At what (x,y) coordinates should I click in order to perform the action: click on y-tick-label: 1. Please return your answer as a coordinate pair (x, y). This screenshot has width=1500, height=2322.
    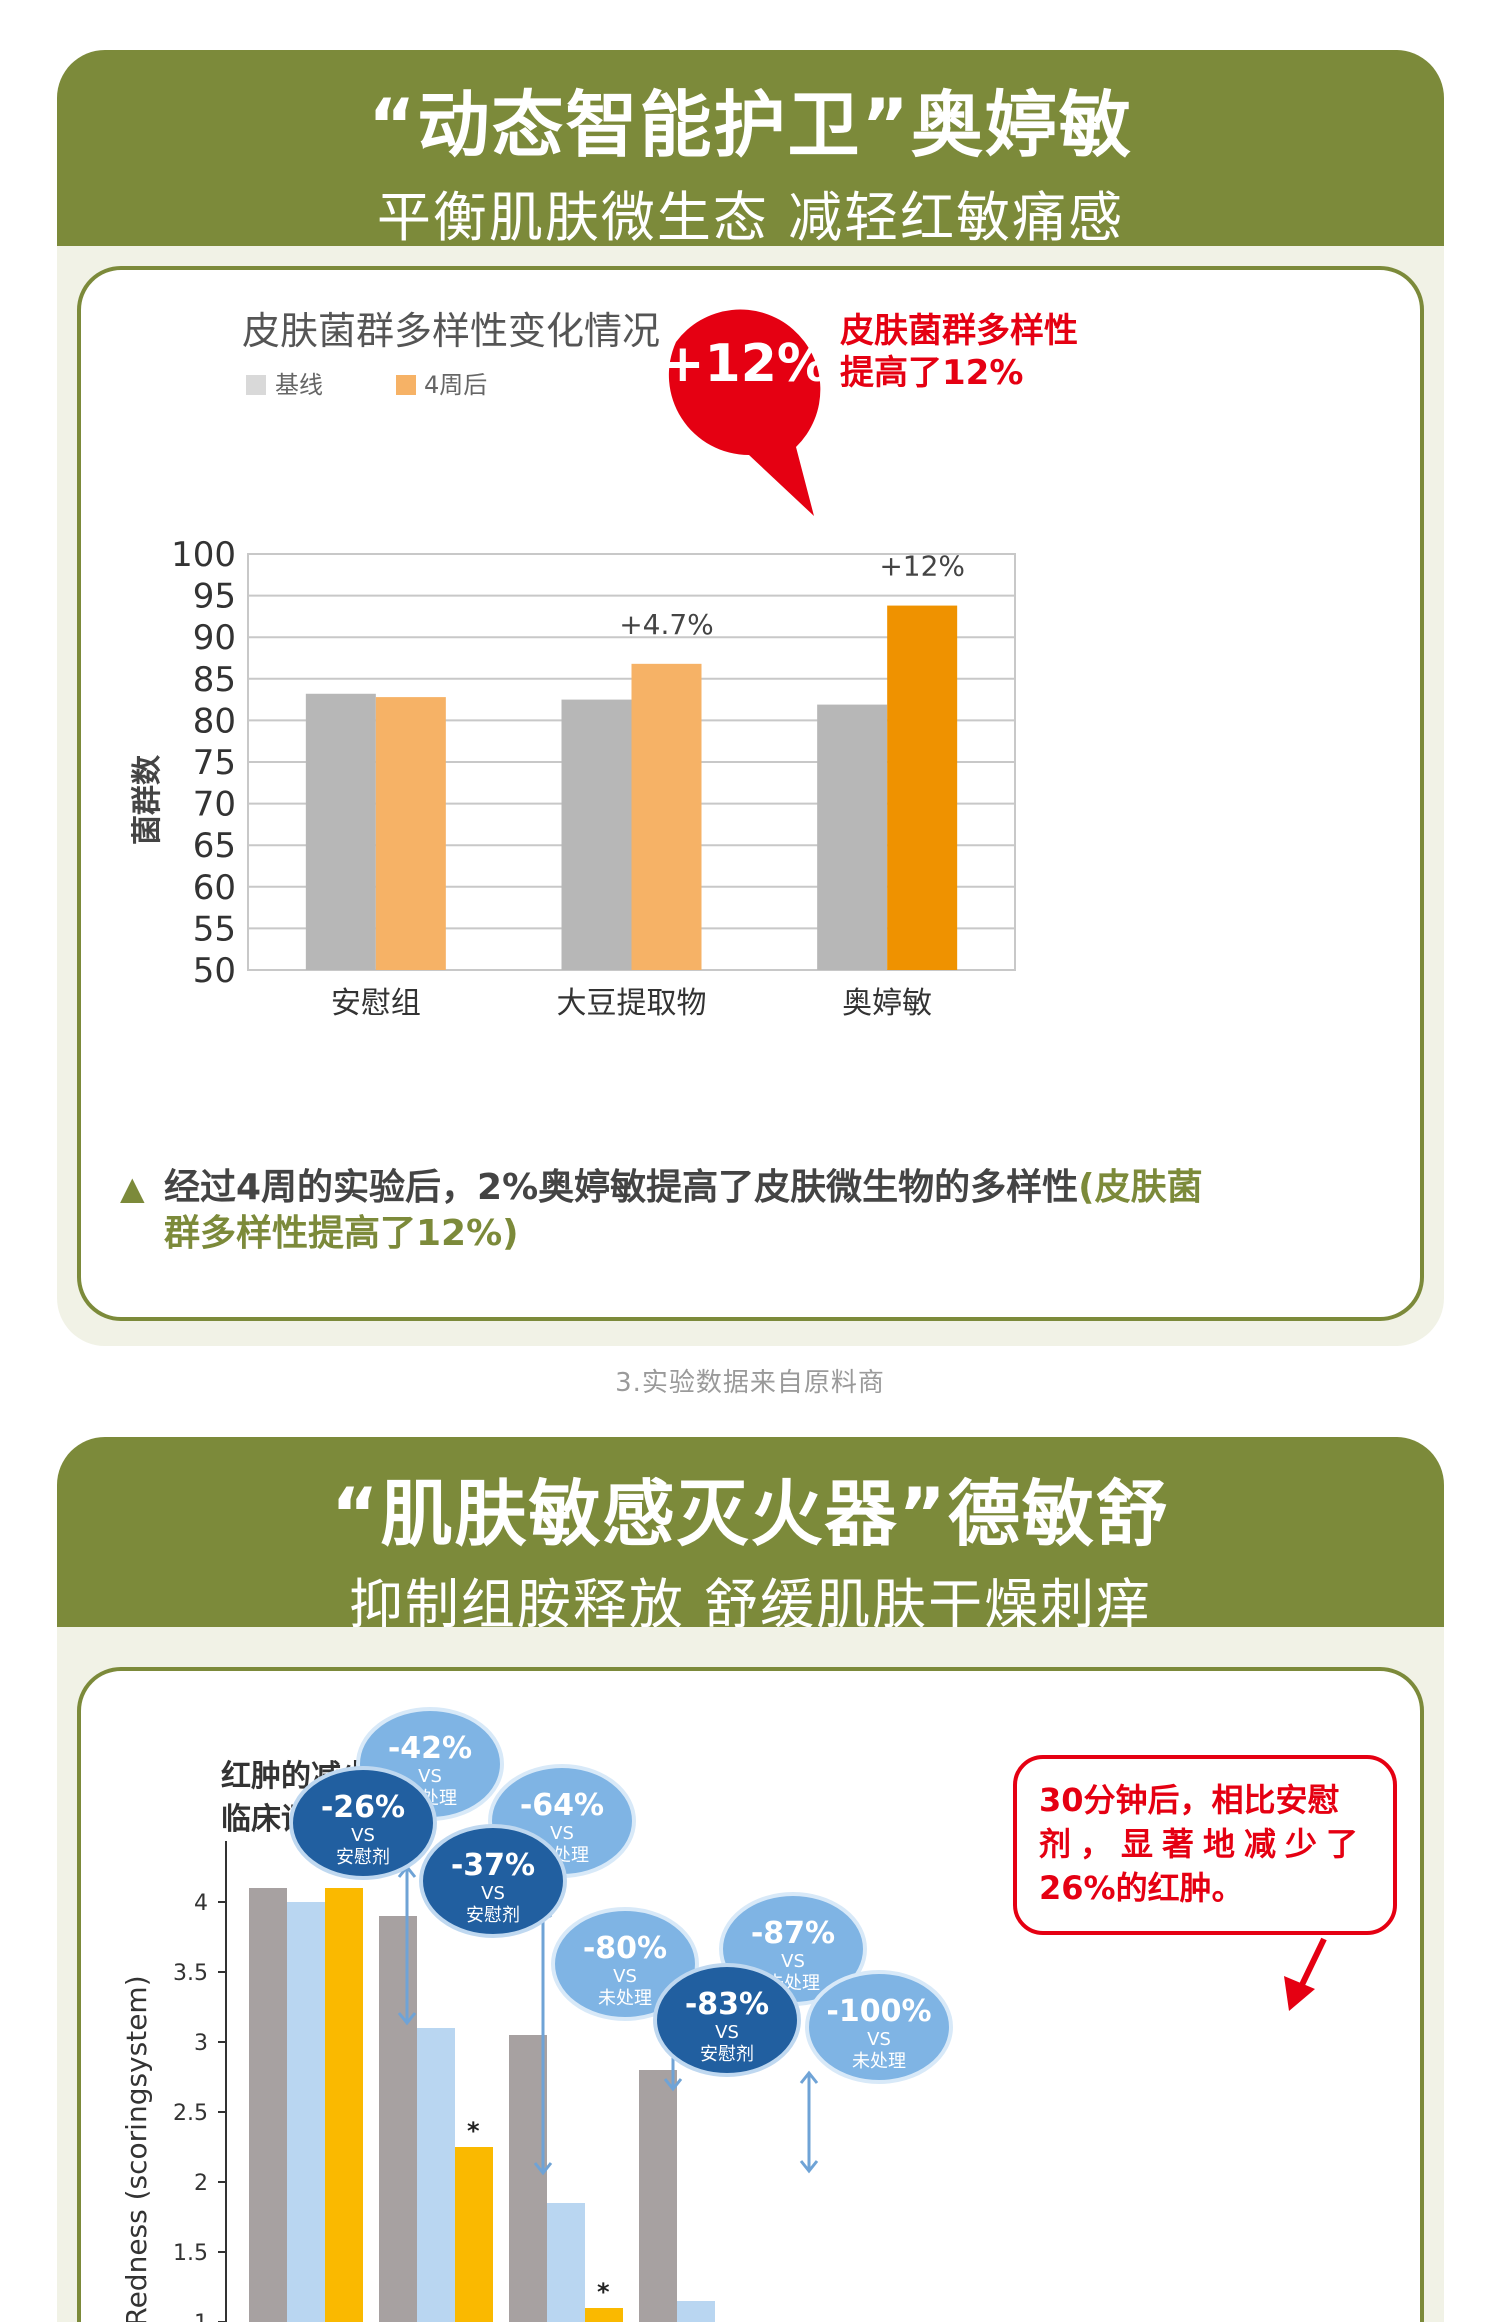
    Looking at the image, I should click on (201, 2316).